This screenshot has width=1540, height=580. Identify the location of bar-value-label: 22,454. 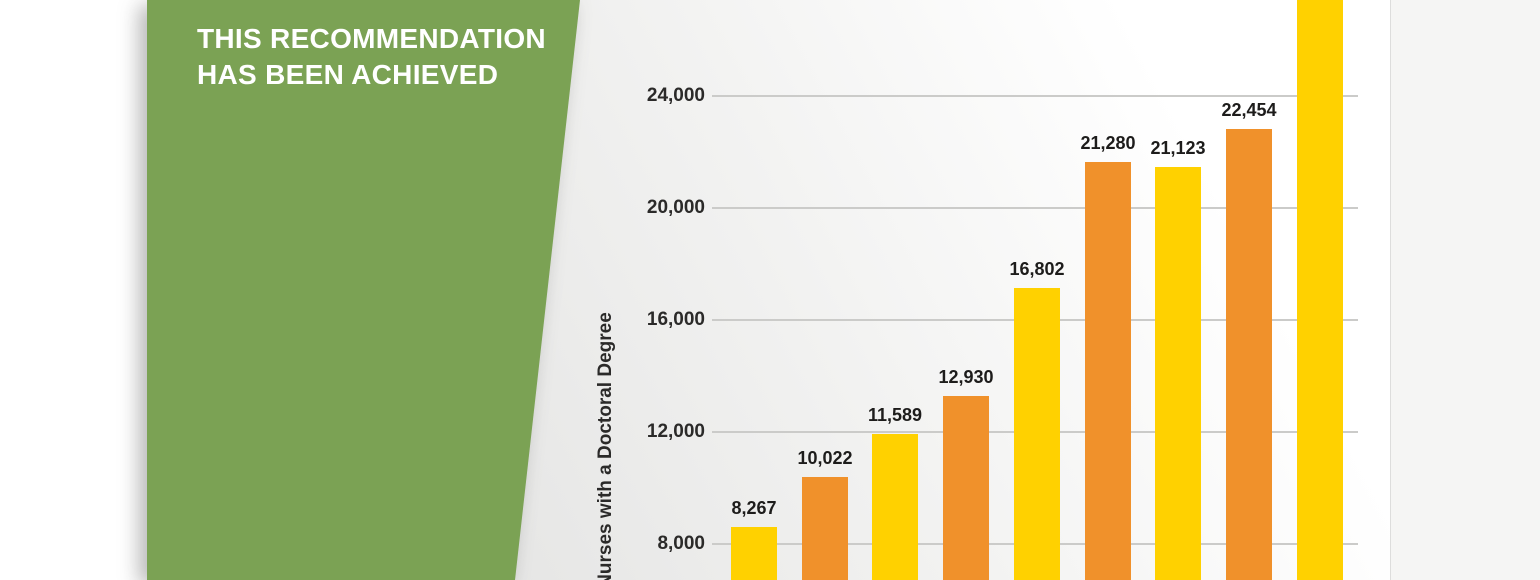
(1249, 110).